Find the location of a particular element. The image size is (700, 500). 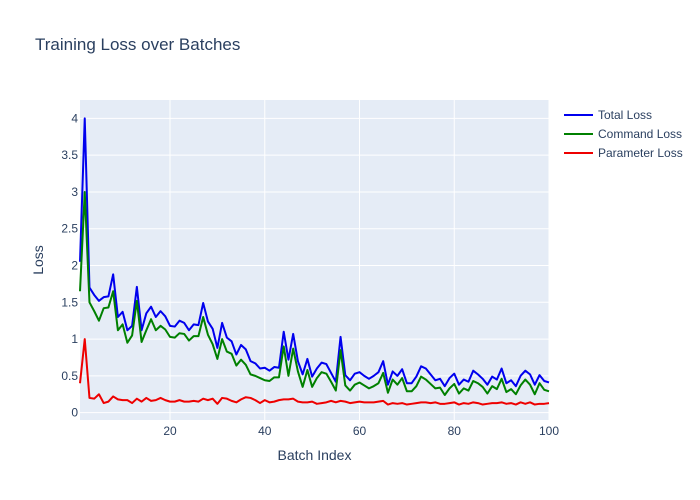

legend-item-command-loss: Command Loss is located at coordinates (623, 134).